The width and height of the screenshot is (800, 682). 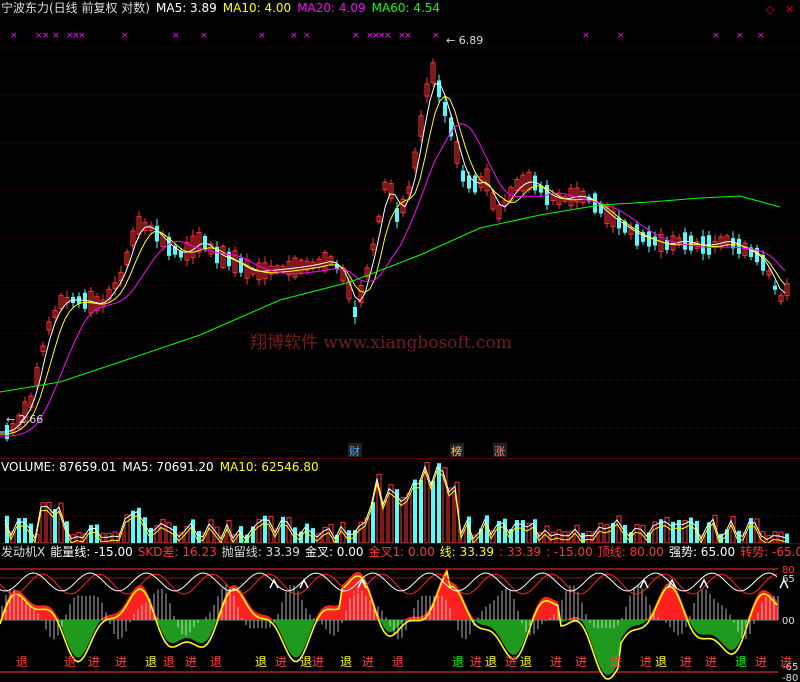 I want to click on axis-label: -65, so click(x=790, y=667).